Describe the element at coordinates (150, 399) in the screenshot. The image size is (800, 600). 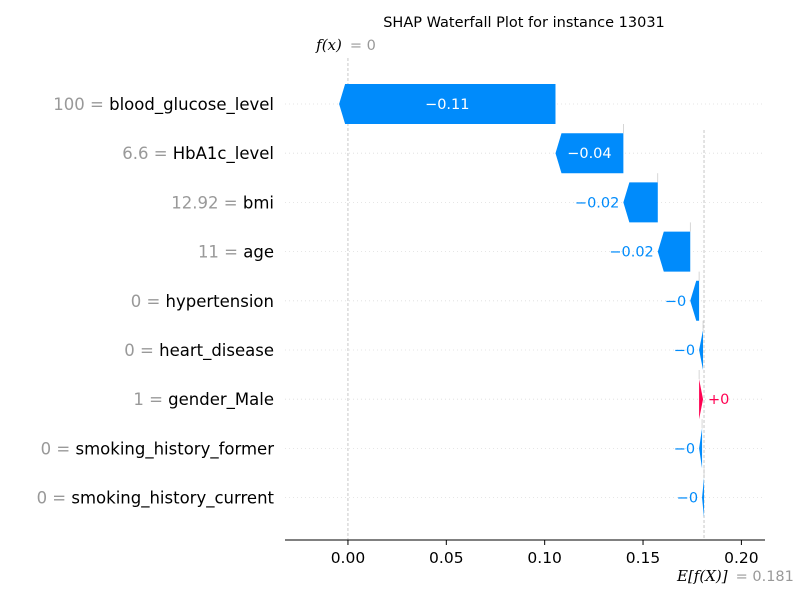
I see `feature-value: 1 =` at that location.